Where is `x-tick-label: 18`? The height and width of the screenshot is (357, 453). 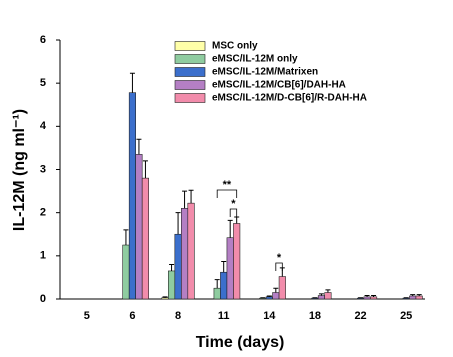 x-tick-label: 18 is located at coordinates (315, 316).